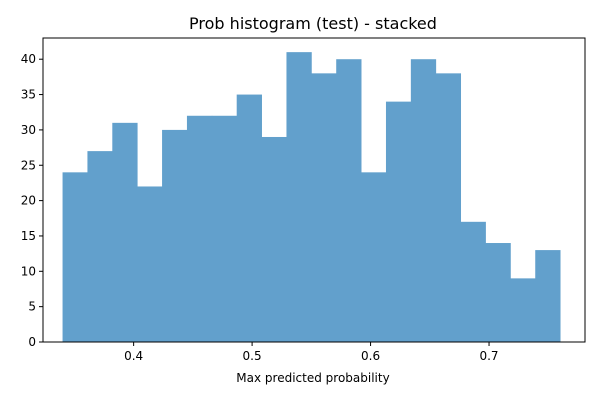  I want to click on y-axis-ticks: 0 5 10 15 20 25 30 35 40, so click(32, 200).